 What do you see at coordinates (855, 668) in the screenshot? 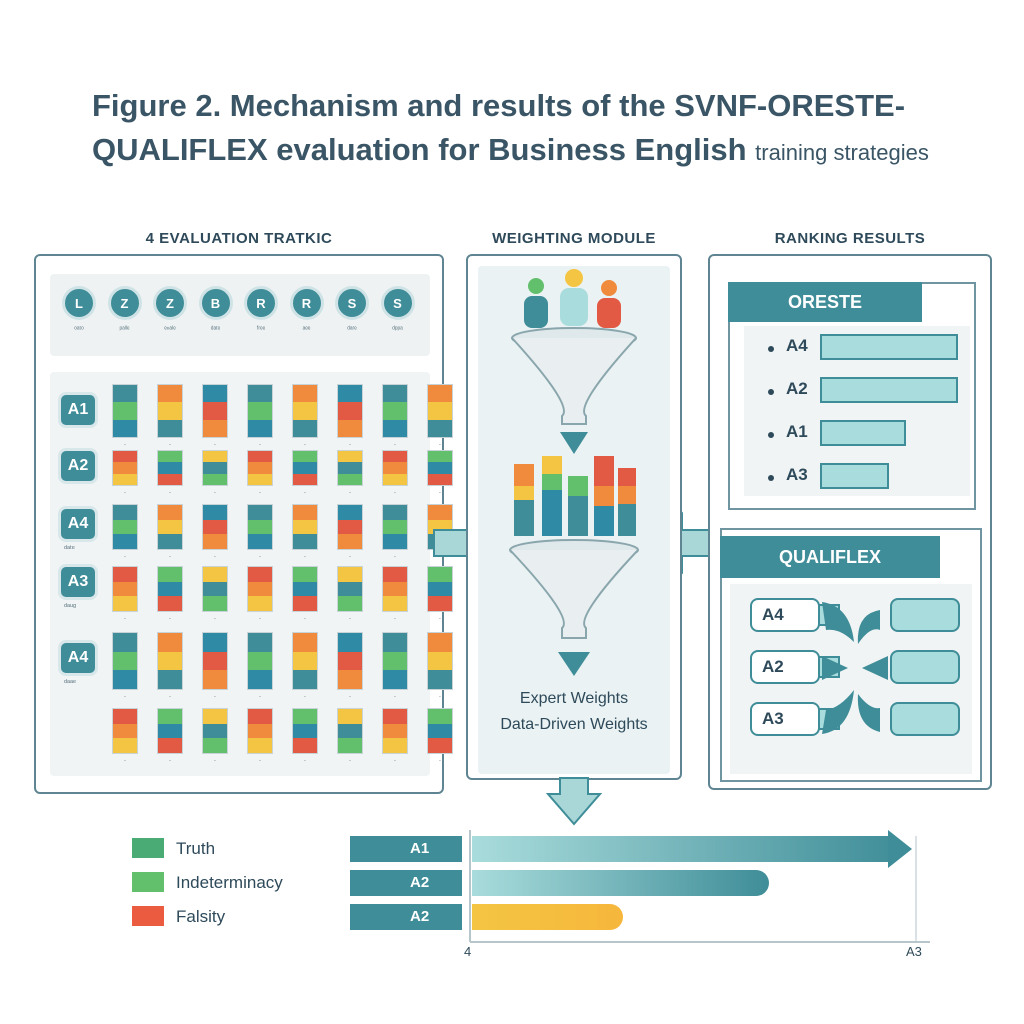
I see `qualiflex-connectors` at bounding box center [855, 668].